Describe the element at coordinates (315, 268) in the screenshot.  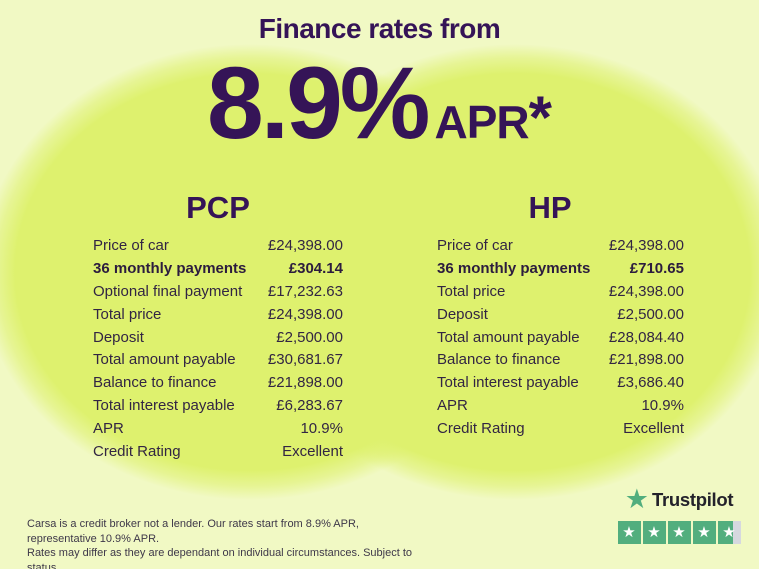
I see `row-value: £304.14` at that location.